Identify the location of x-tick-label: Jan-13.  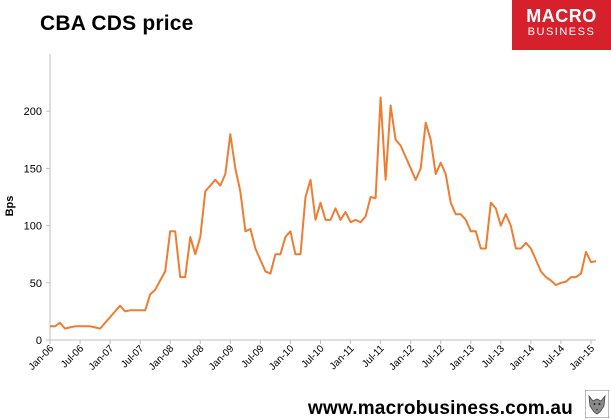
(462, 358).